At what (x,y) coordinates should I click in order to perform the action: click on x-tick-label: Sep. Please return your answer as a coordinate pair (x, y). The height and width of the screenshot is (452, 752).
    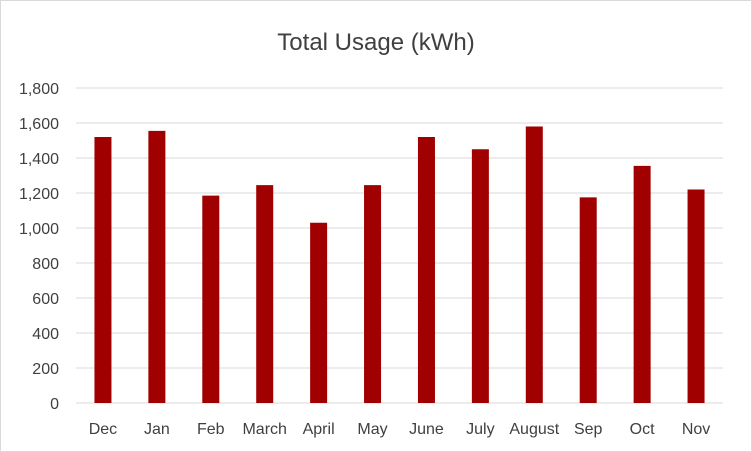
    Looking at the image, I should click on (588, 429).